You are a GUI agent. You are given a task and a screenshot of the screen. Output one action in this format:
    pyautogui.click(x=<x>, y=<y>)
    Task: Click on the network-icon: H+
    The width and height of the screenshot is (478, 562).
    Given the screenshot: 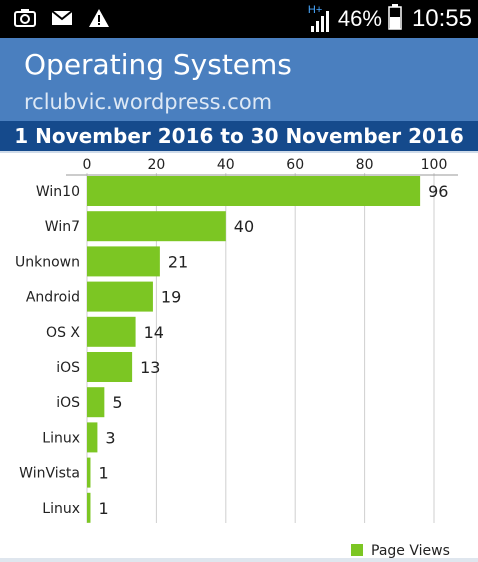 What is the action you would take?
    pyautogui.click(x=320, y=19)
    